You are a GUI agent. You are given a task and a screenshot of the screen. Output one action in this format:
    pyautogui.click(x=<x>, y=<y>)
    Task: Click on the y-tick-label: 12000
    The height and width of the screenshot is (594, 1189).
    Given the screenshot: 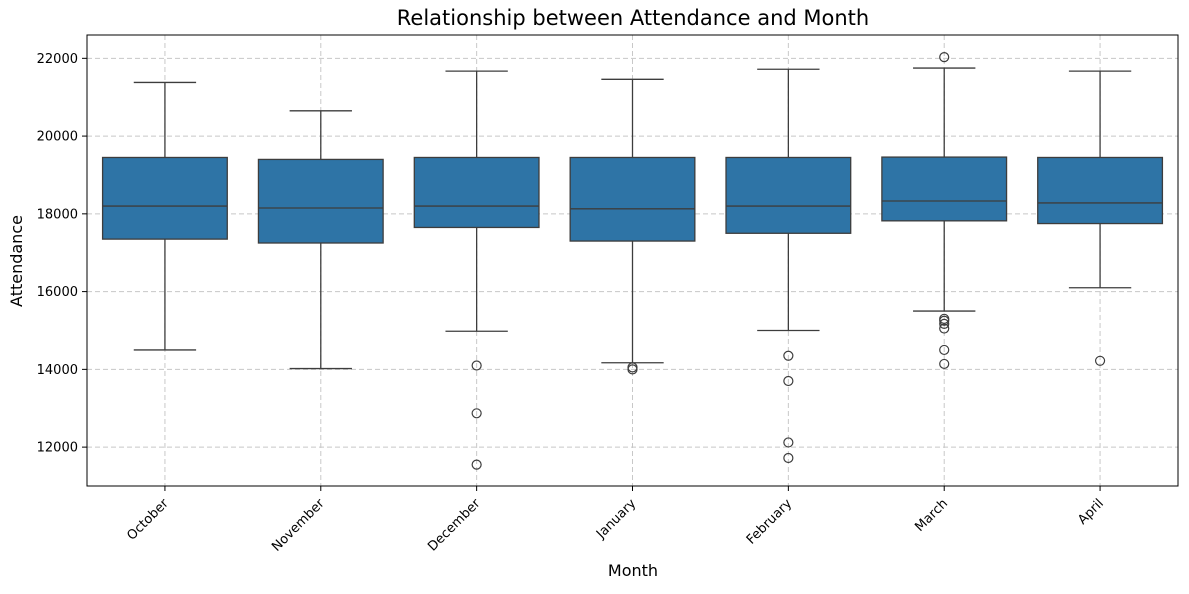 What is the action you would take?
    pyautogui.click(x=57, y=448)
    